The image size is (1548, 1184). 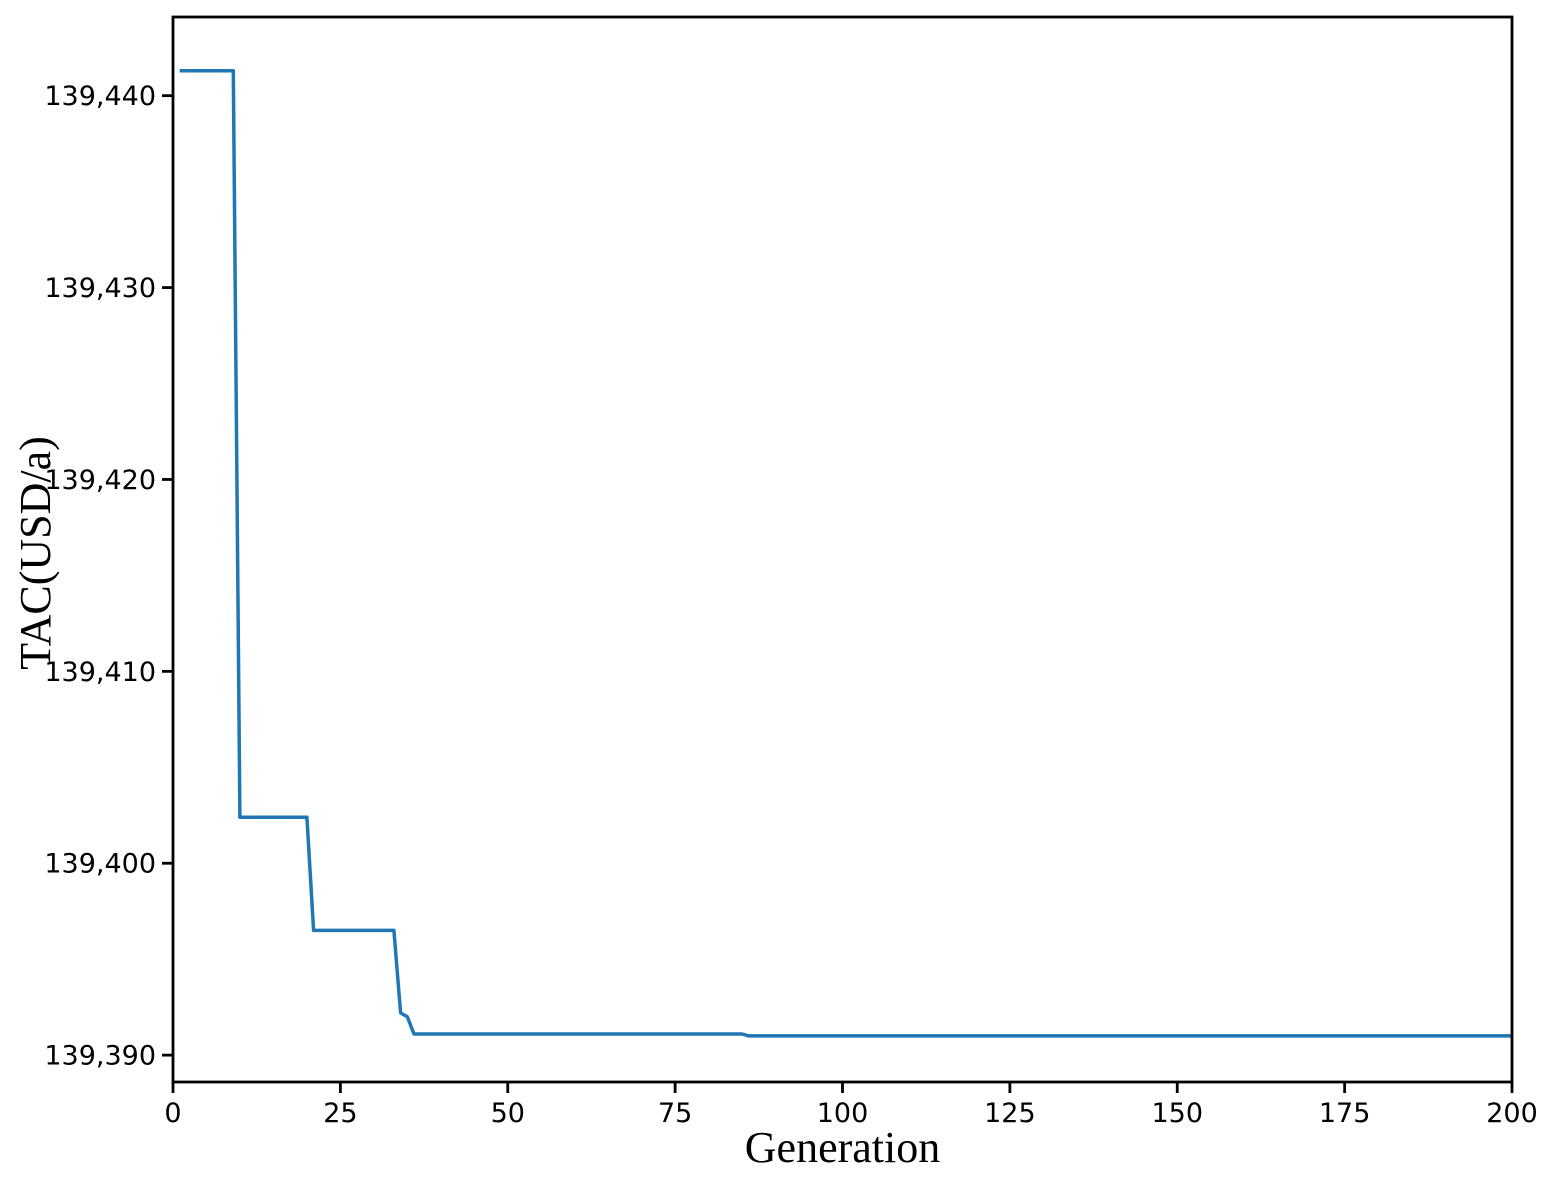 What do you see at coordinates (100, 288) in the screenshot?
I see `y-tick-label: 139,430` at bounding box center [100, 288].